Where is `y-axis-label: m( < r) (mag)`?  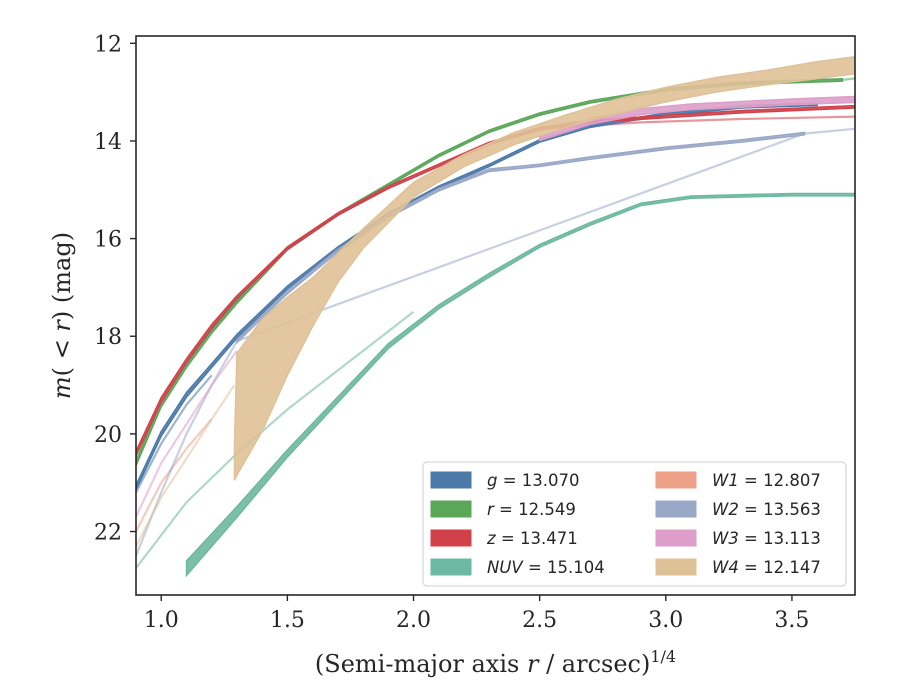 y-axis-label: m( < r) (mag) is located at coordinates (62, 315).